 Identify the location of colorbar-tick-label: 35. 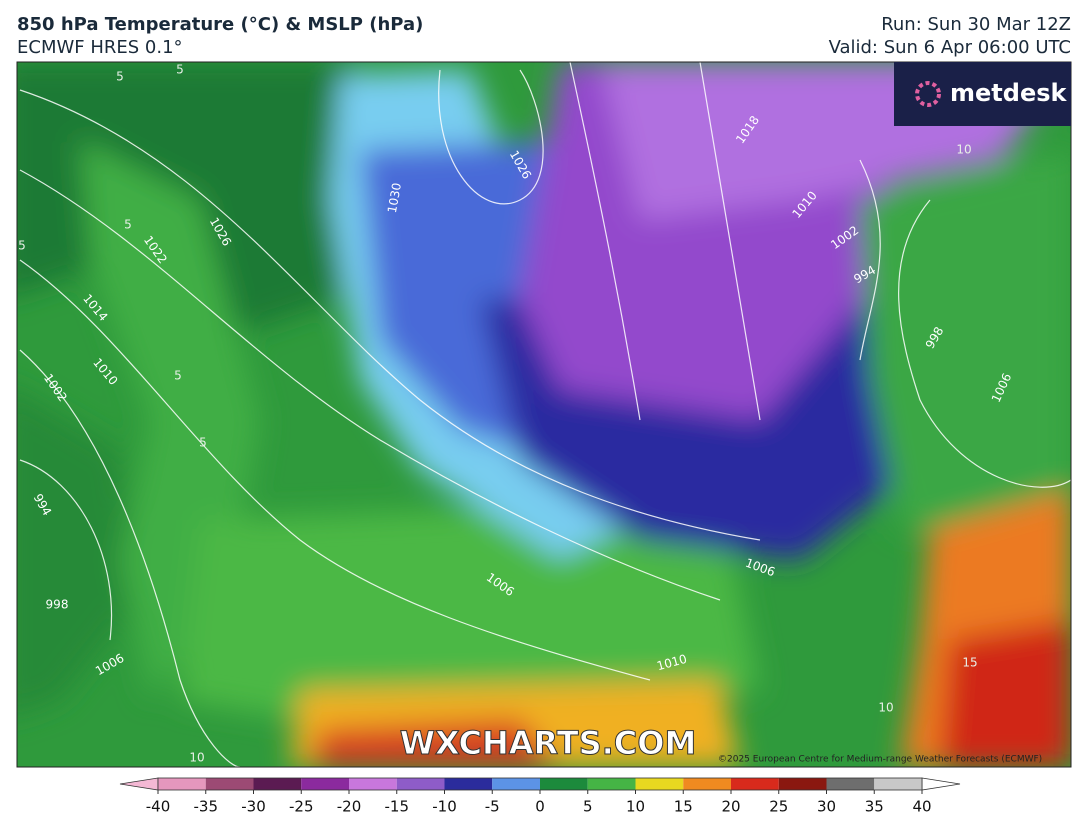
(874, 807).